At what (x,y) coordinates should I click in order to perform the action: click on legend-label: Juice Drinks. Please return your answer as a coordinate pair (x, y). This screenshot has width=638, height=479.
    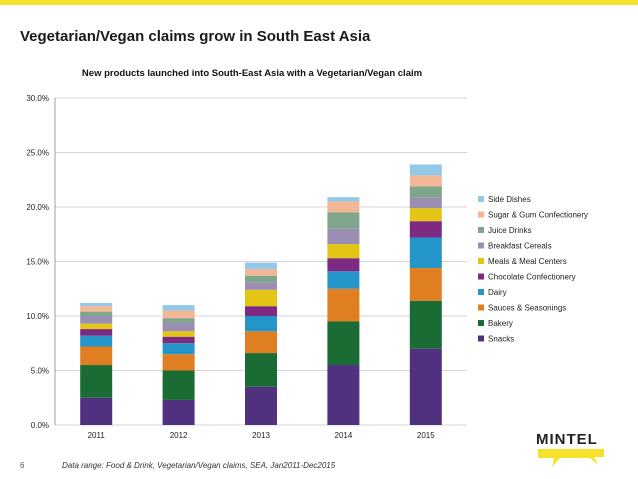
    Looking at the image, I should click on (510, 230).